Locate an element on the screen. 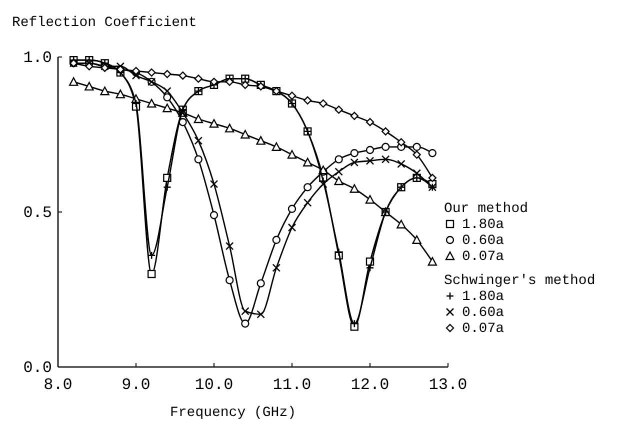 Image resolution: width=638 pixels, height=430 pixels. x-tick-label: 12.0 is located at coordinates (370, 385).